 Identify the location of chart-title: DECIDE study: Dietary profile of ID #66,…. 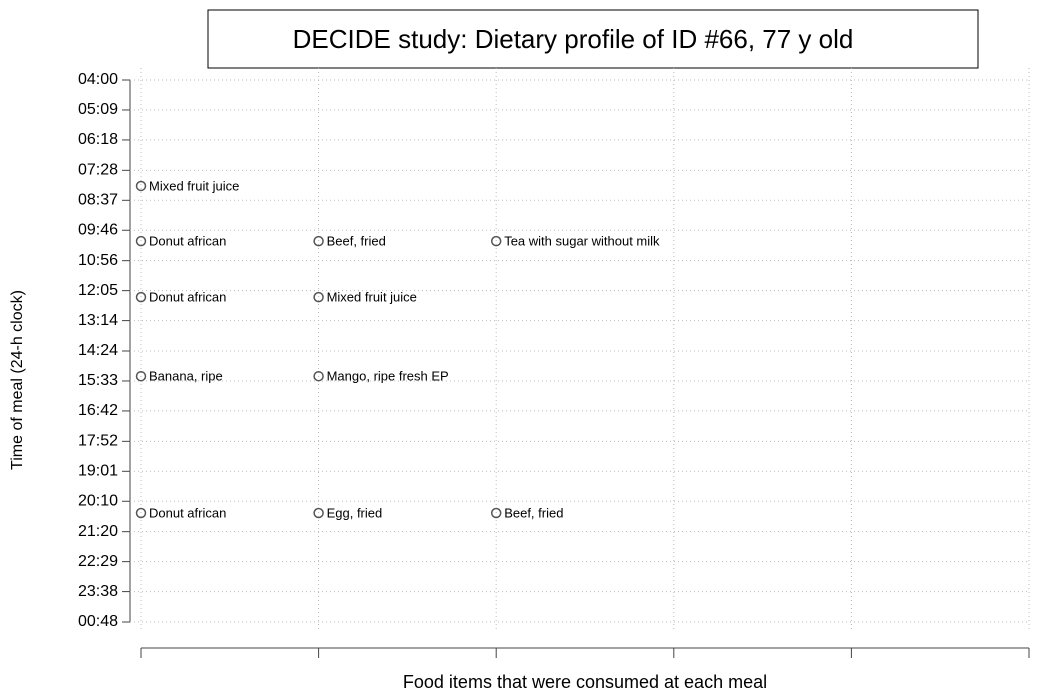
(573, 39).